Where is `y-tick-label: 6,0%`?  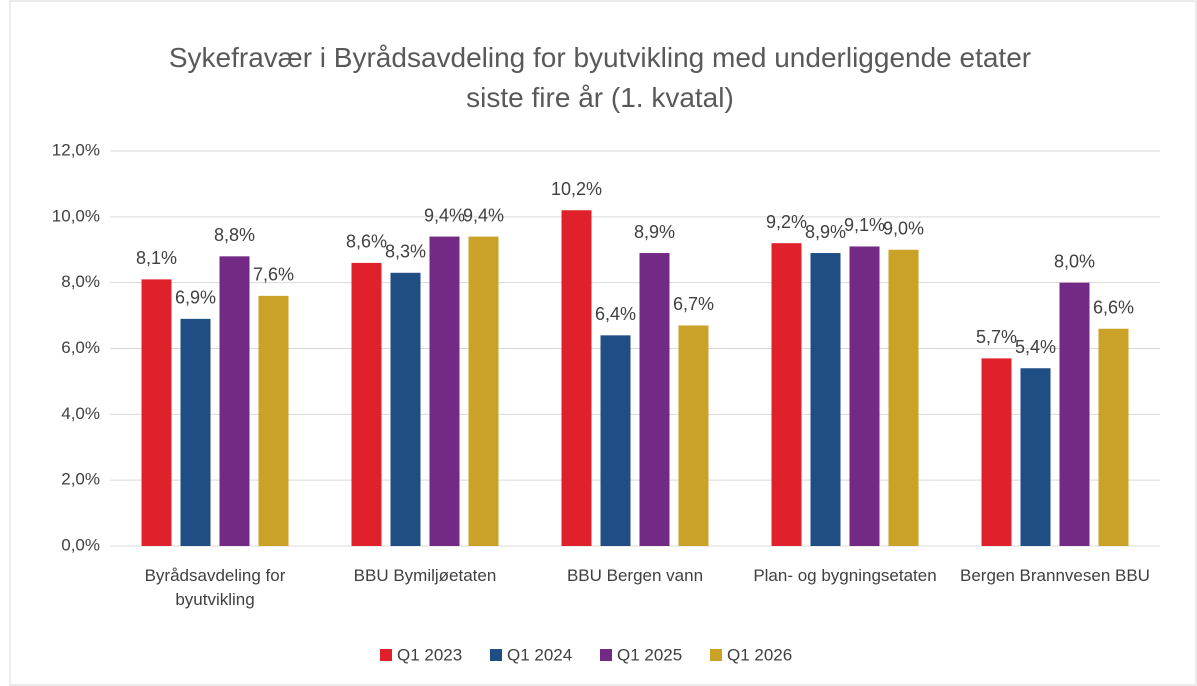 y-tick-label: 6,0% is located at coordinates (80, 347).